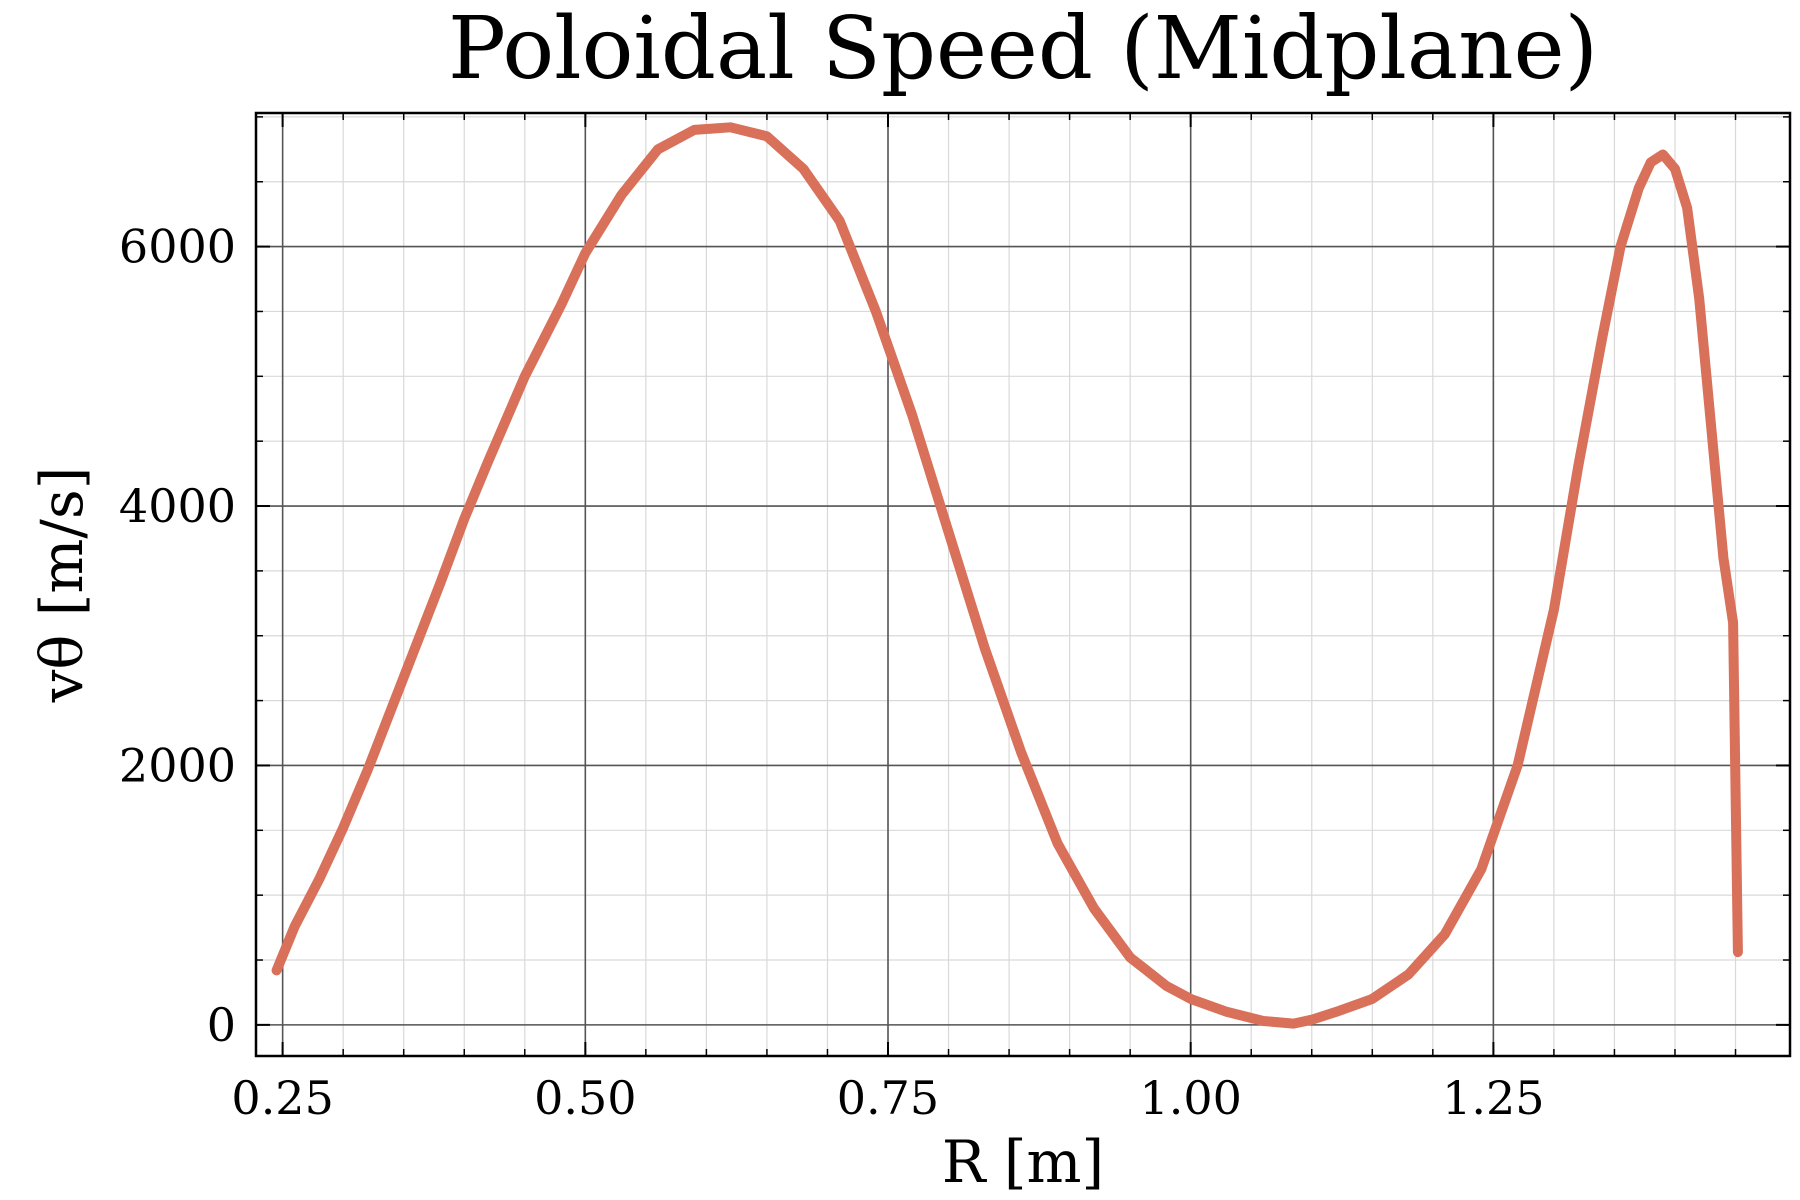 The image size is (1800, 1200). I want to click on y-tick-label: 2000, so click(177, 765).